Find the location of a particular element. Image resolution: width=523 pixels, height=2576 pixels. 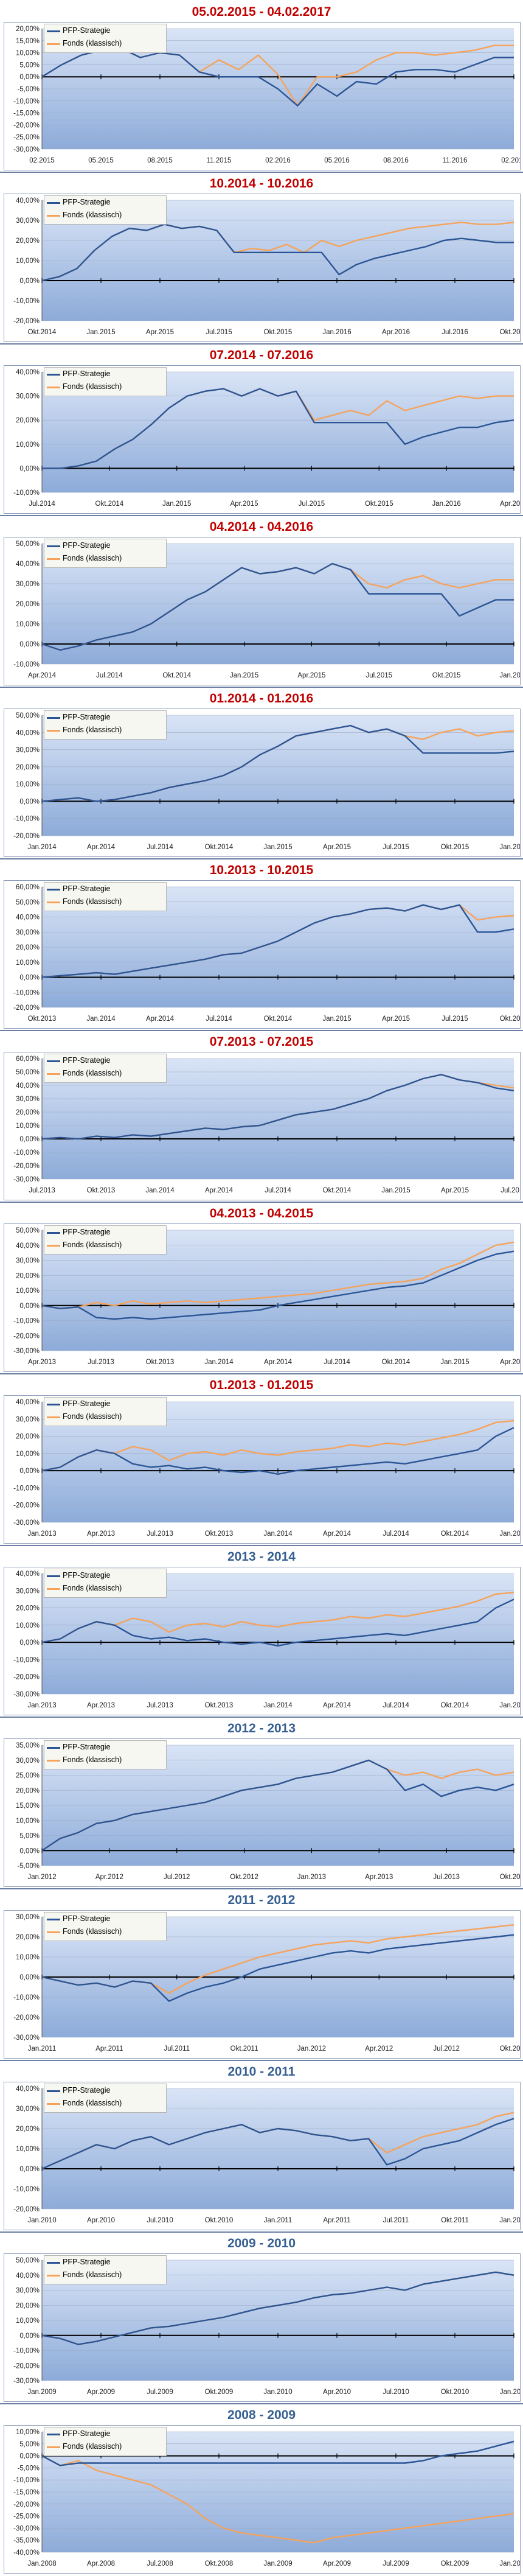

chart-title: 2010 - 2011 is located at coordinates (261, 2072).